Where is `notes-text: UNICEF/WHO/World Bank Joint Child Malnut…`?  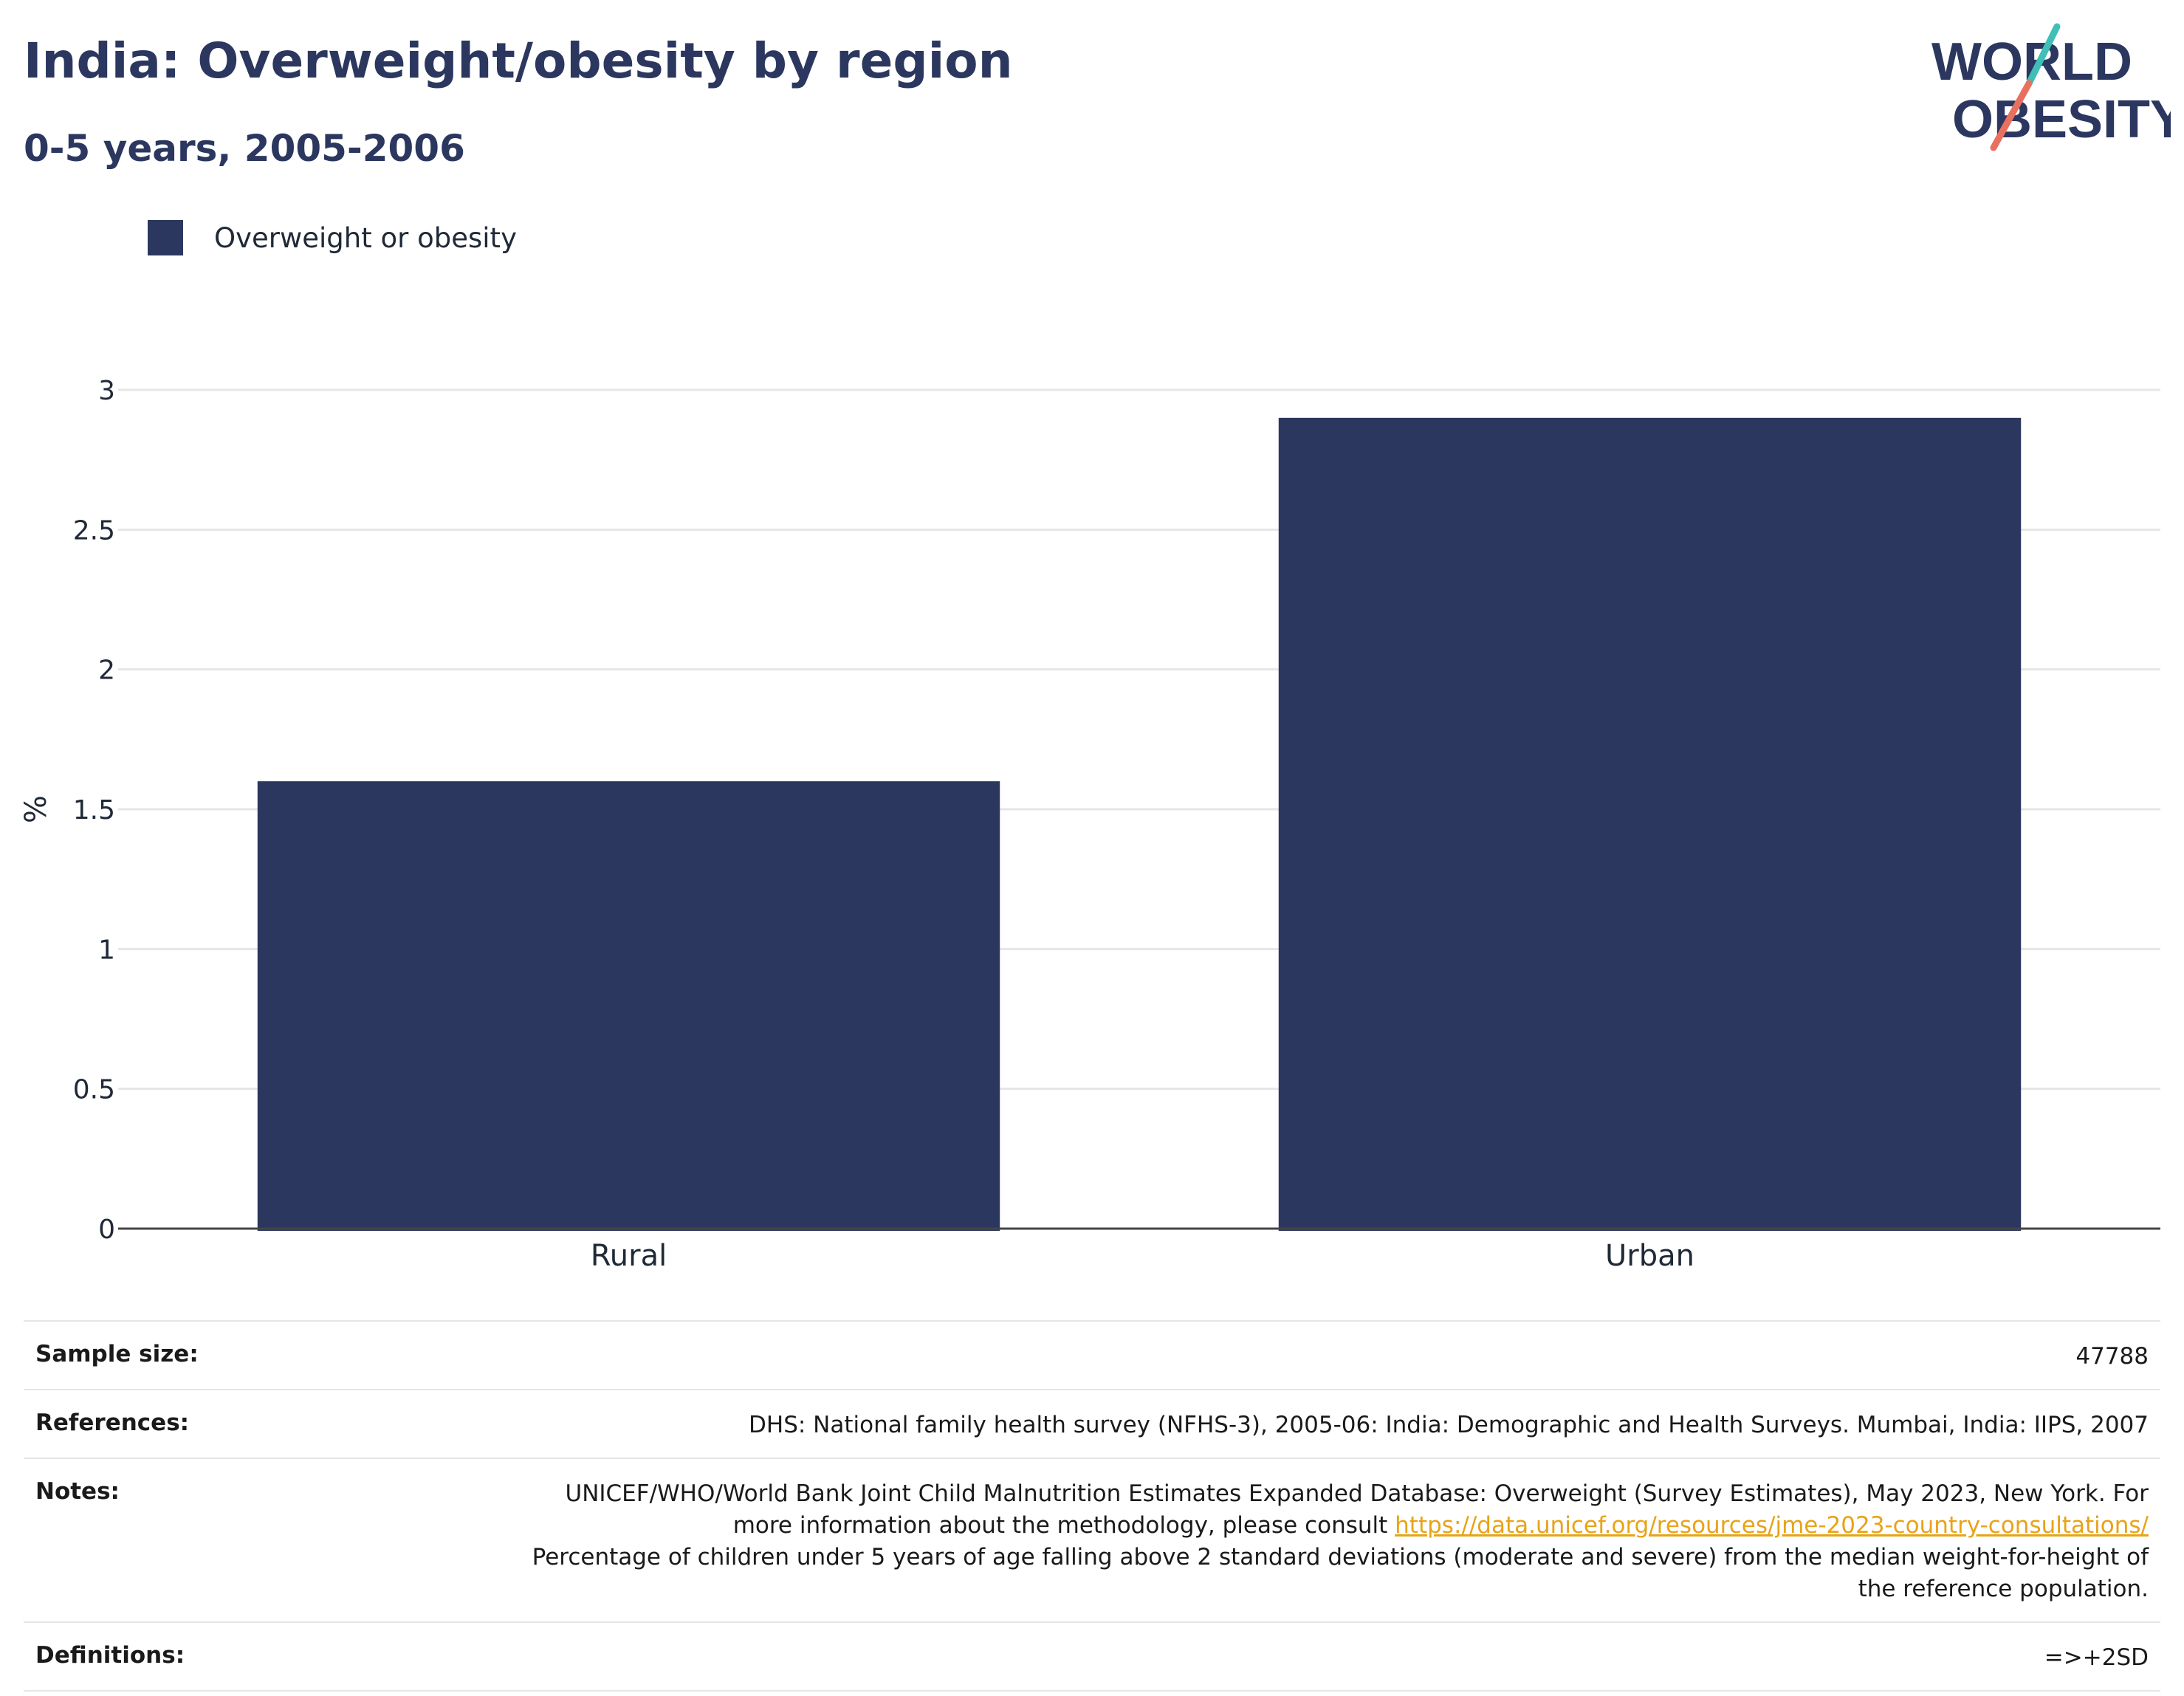
notes-text: UNICEF/WHO/World Bank Joint Child Malnut… is located at coordinates (1357, 1509).